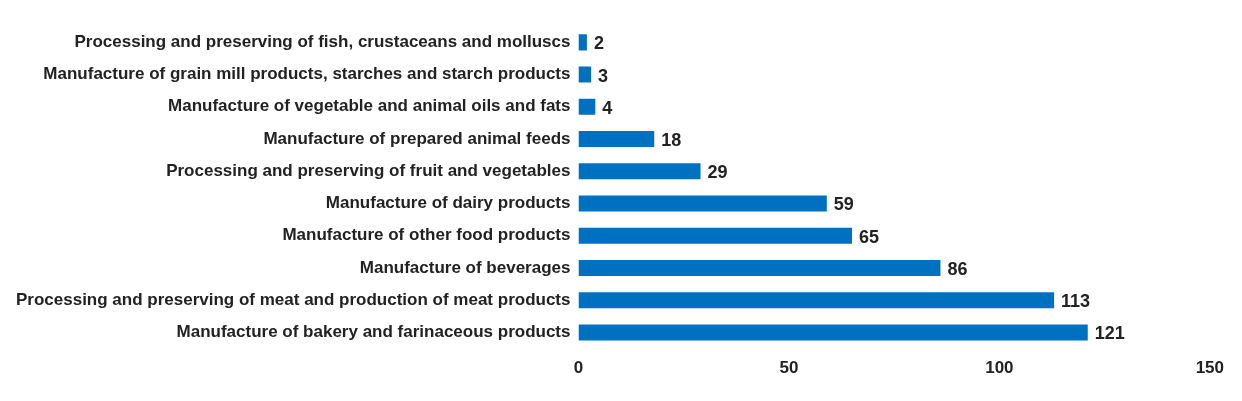 This screenshot has width=1242, height=401. I want to click on data-label: 121, so click(1109, 333).